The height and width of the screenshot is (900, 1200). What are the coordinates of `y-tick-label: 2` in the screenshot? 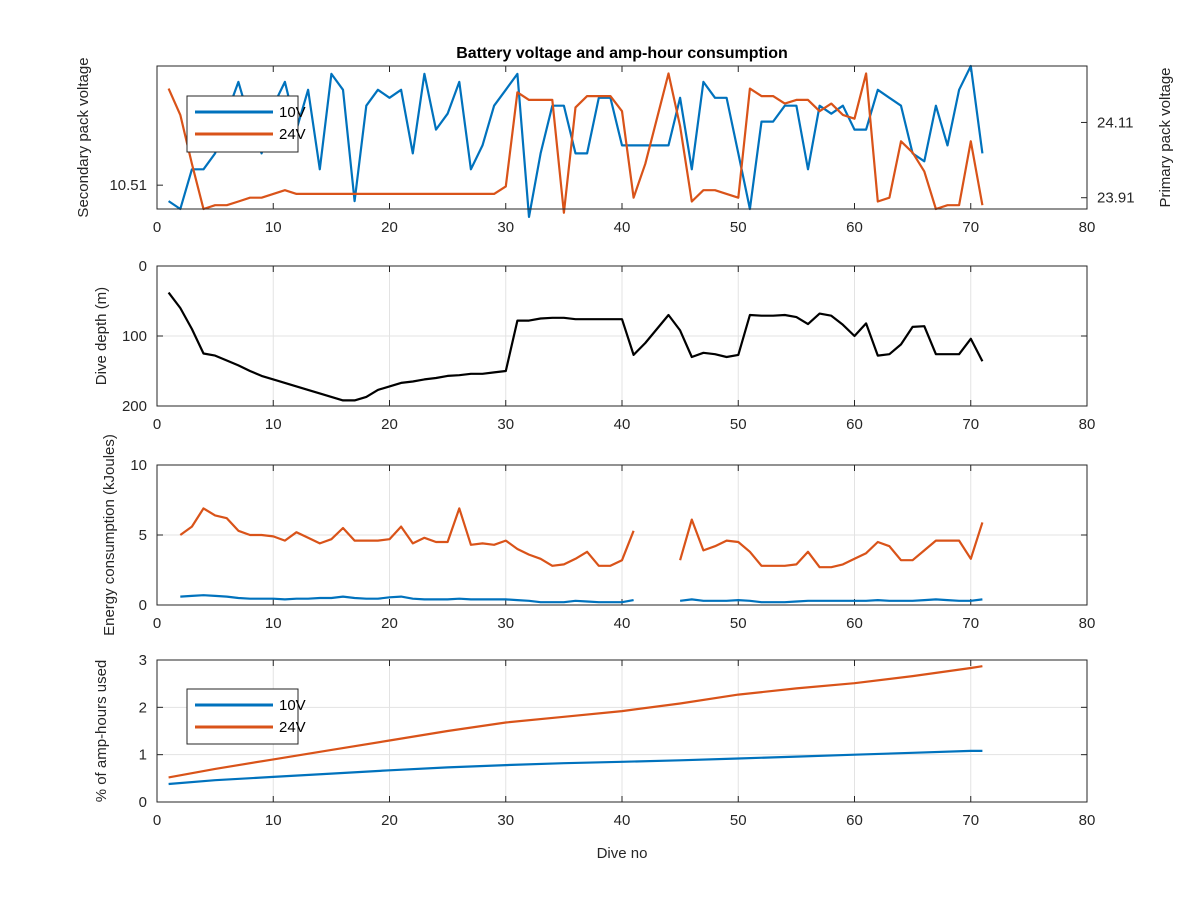 It's located at (143, 707).